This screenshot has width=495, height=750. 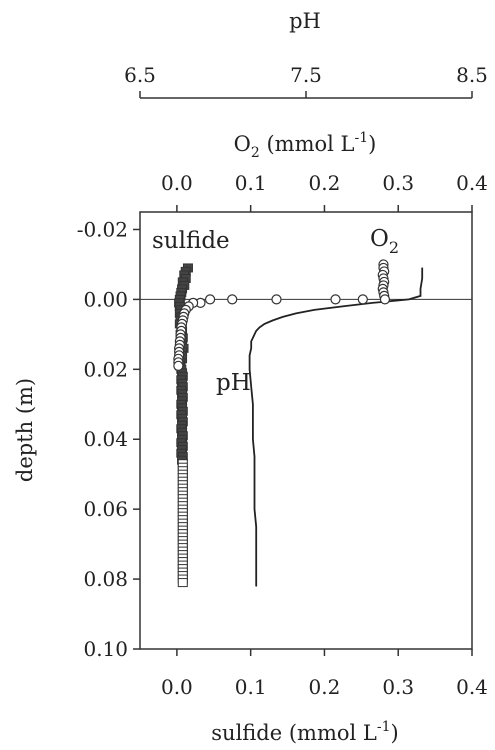 I want to click on series-o2, so click(x=282, y=315).